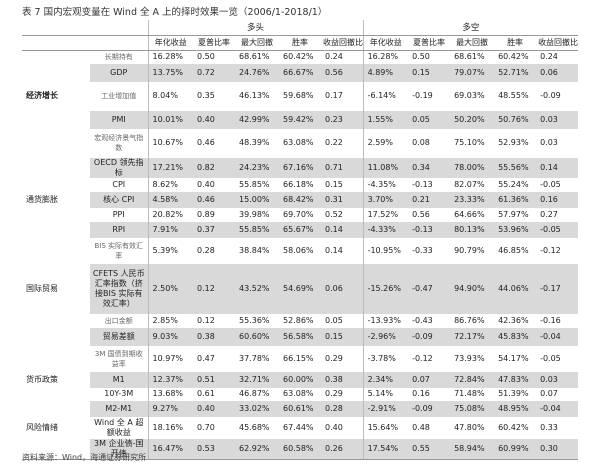 The image size is (595, 471). Describe the element at coordinates (429, 336) in the screenshot. I see `value-cell: -0.09` at that location.